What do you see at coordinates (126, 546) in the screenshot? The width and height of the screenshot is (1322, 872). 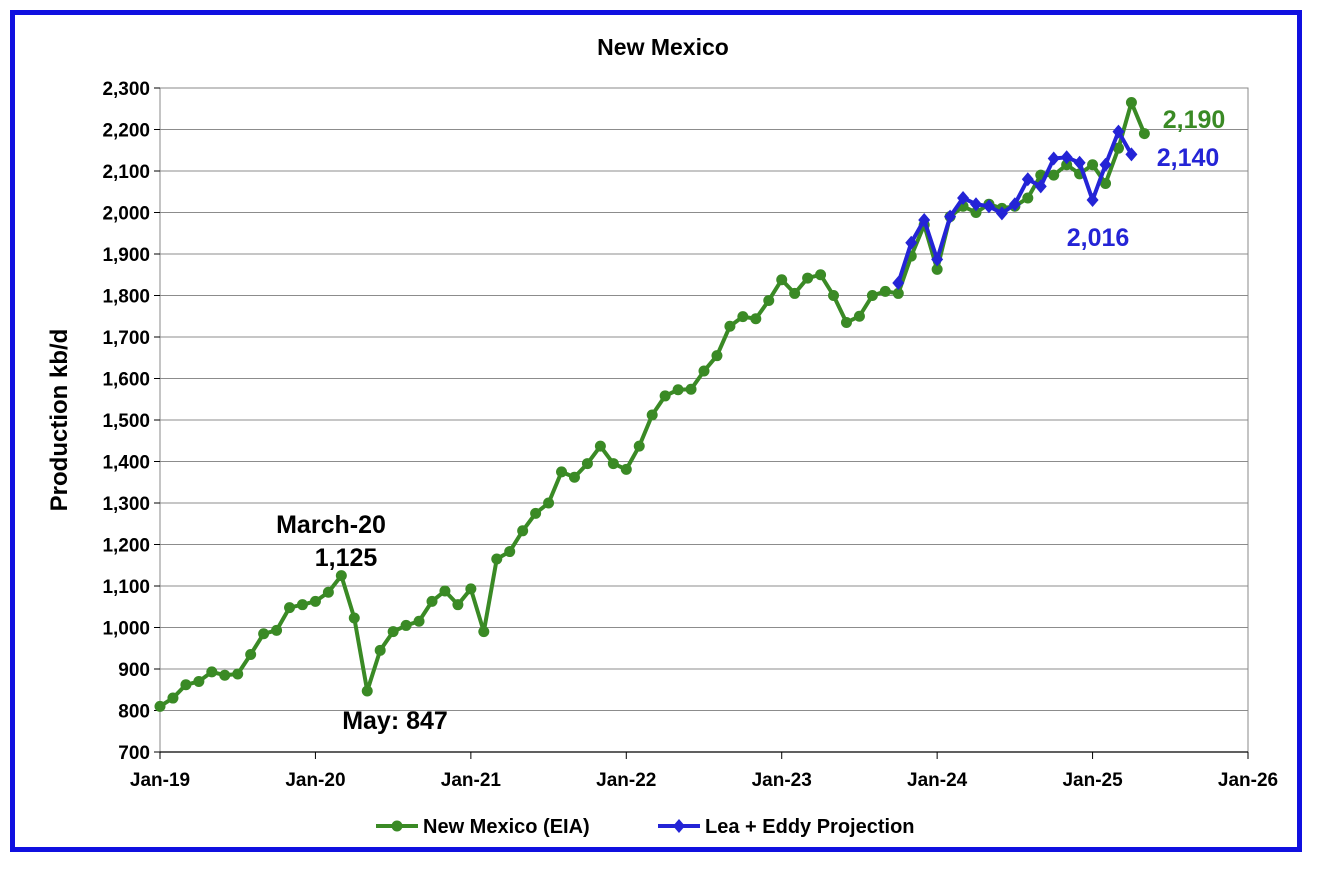 I see `y-tick-label: 1,200` at bounding box center [126, 546].